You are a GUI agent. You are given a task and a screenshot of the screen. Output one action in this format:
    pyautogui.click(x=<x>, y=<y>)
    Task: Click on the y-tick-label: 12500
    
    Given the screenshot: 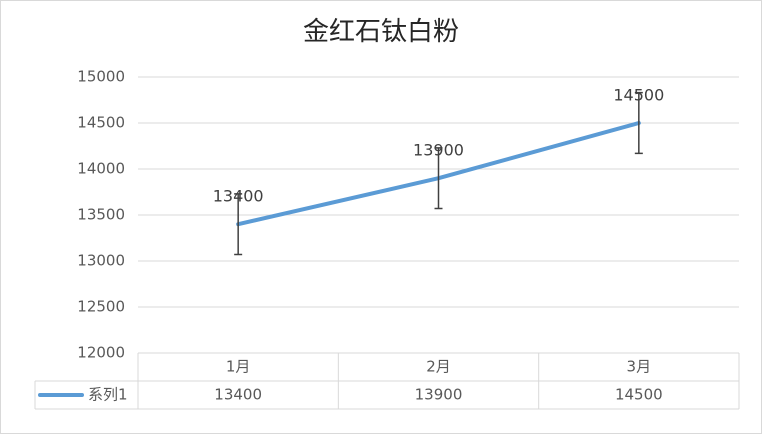 What is the action you would take?
    pyautogui.click(x=101, y=307)
    